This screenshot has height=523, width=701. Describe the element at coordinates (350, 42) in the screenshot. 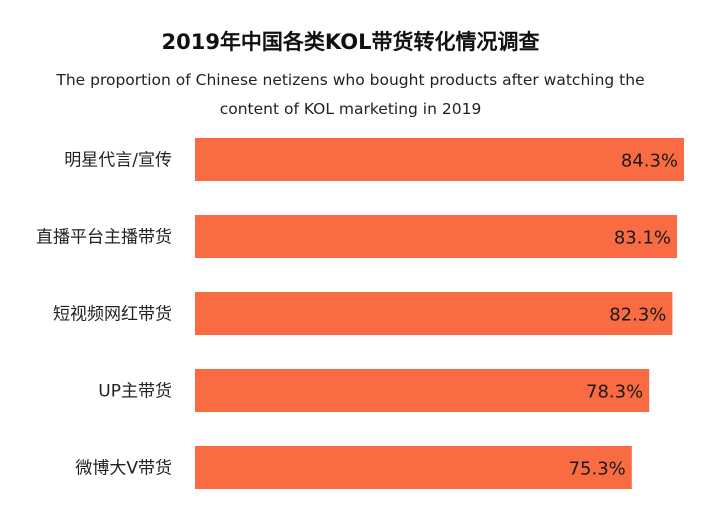

I see `chart-title: 2019年中国各类KOL带货转化情况调查` at that location.